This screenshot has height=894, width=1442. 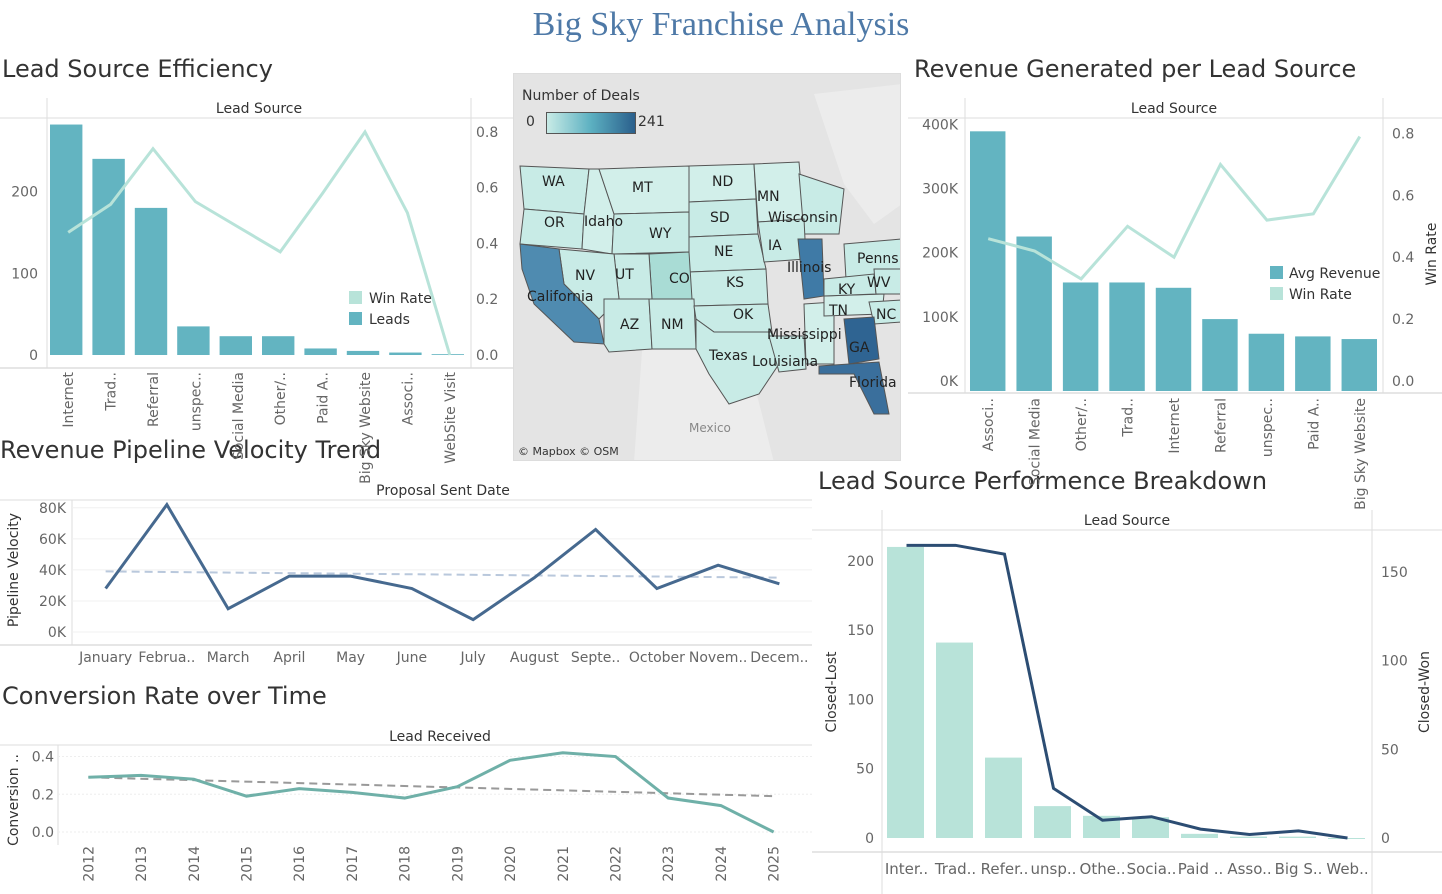 I want to click on state-label: Texas, so click(x=728, y=356).